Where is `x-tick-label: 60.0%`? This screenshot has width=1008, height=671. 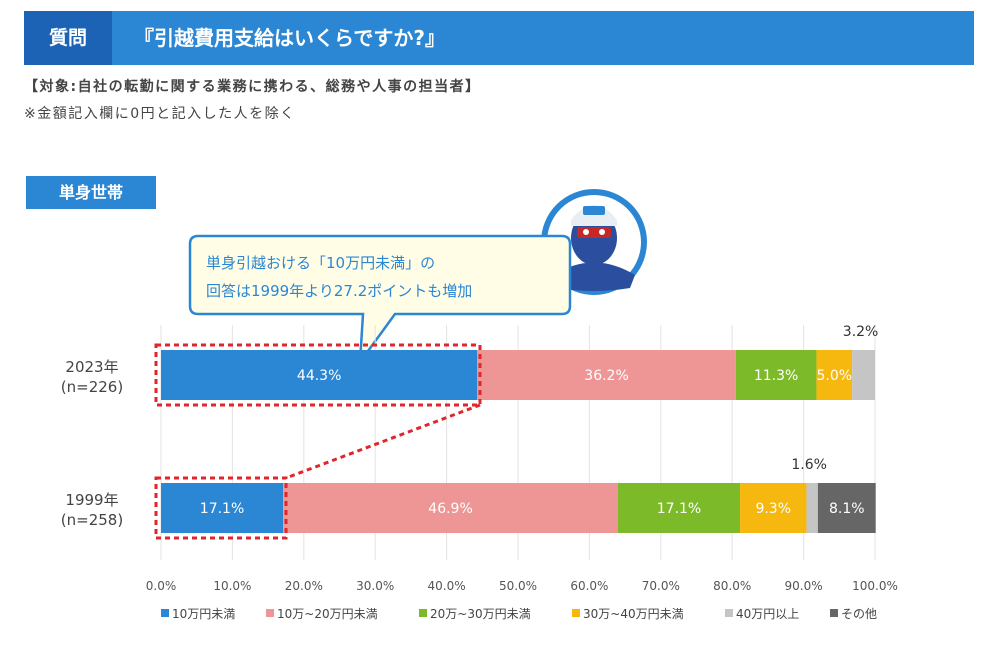
x-tick-label: 60.0% is located at coordinates (589, 586).